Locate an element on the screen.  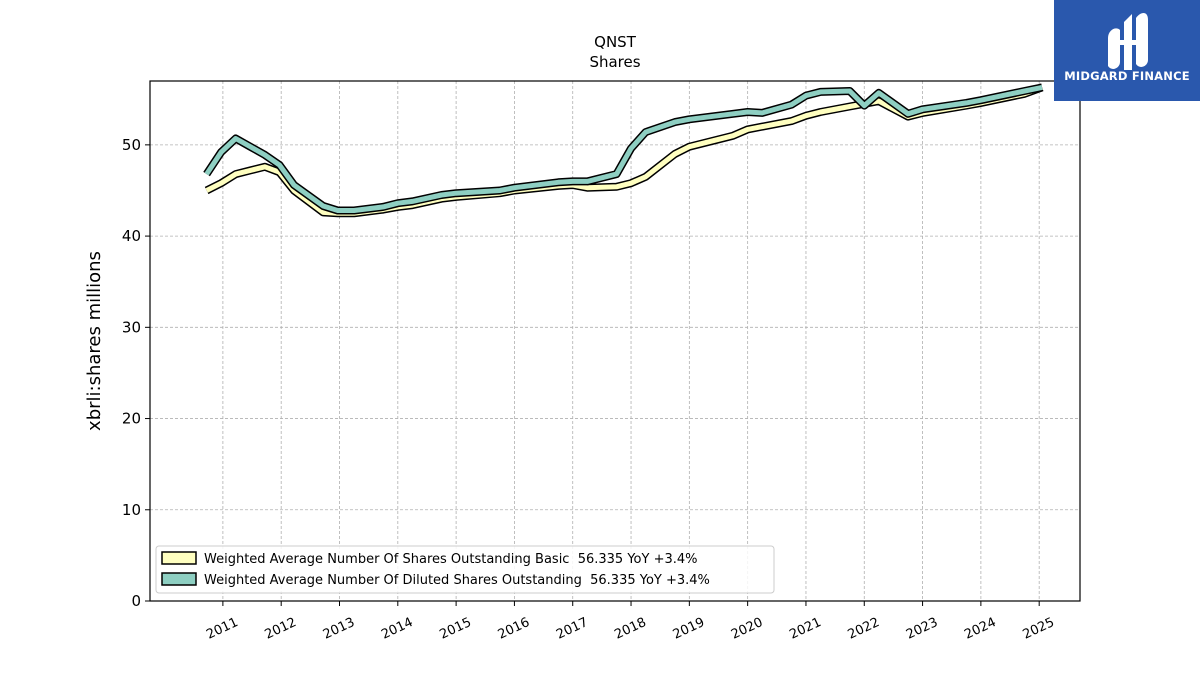
x-tick-label: 2011 is located at coordinates (222, 629).